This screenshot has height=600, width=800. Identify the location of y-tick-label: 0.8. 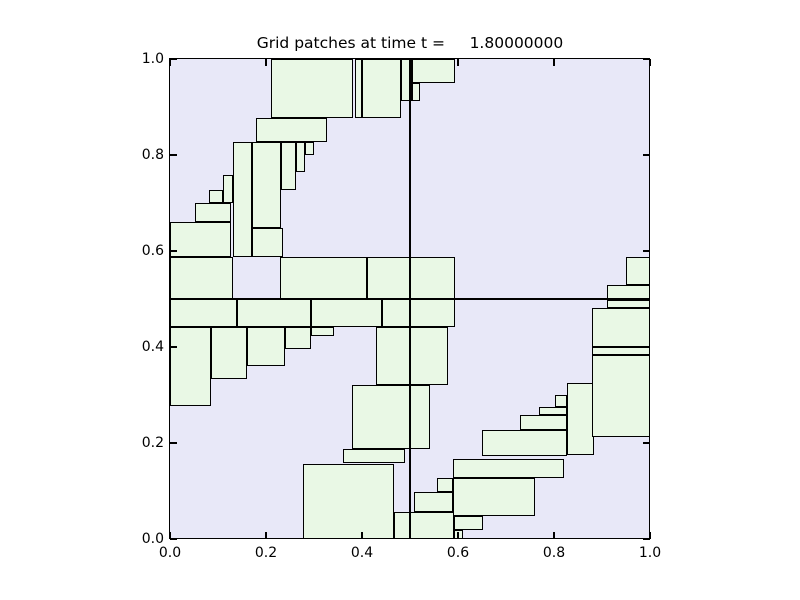
(152, 155).